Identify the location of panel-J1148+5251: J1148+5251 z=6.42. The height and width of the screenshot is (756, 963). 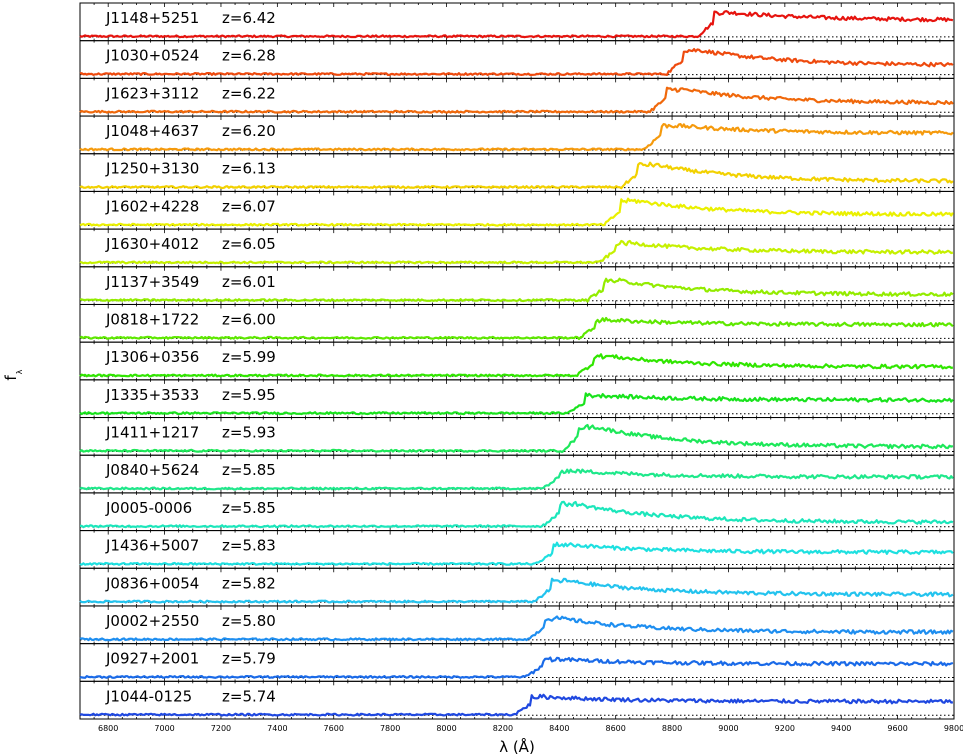
(517, 22).